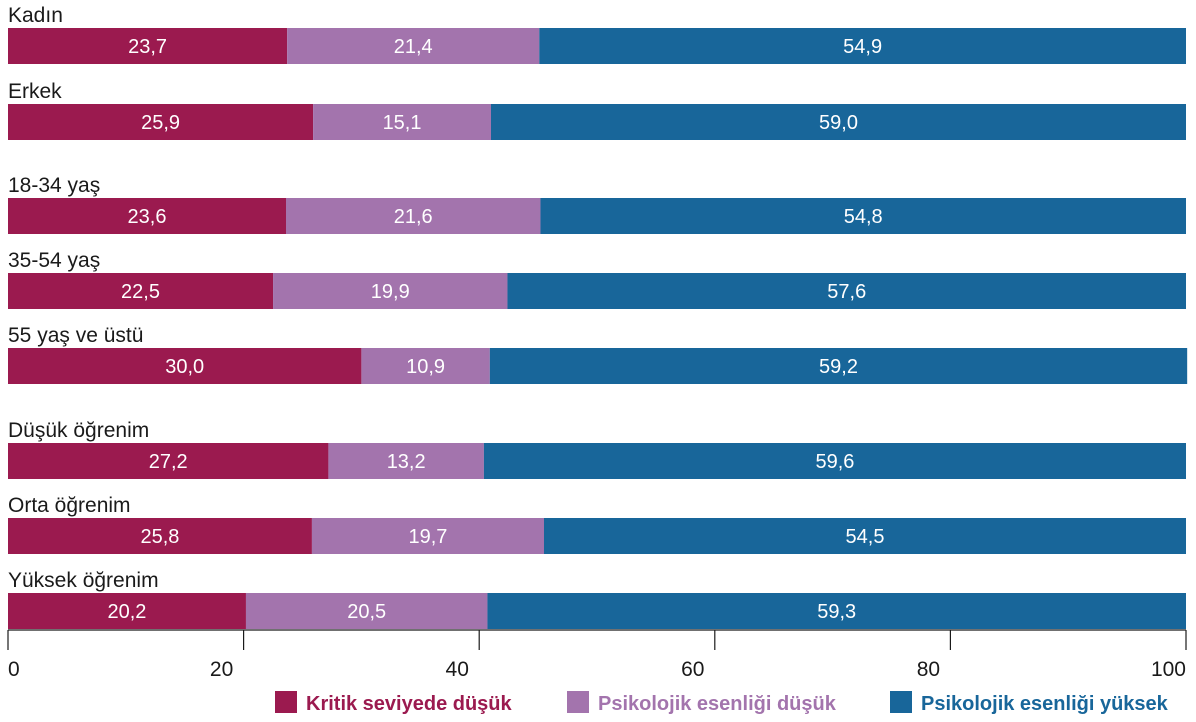 This screenshot has height=722, width=1196. I want to click on legend-label: Kritik seviyede düşük, so click(409, 704).